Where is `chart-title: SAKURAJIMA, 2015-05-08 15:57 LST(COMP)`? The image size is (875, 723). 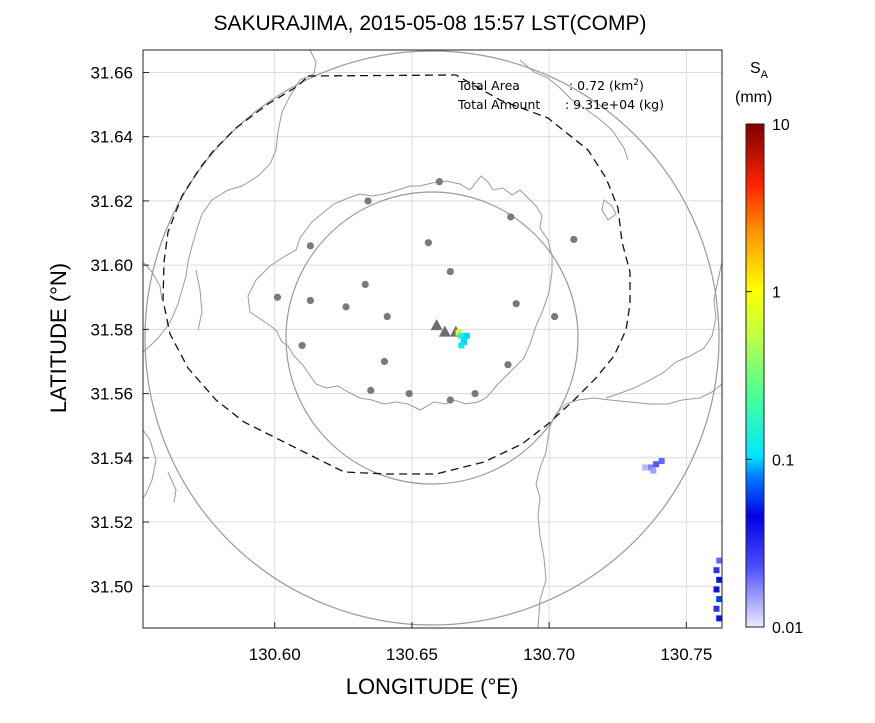
chart-title: SAKURAJIMA, 2015-05-08 15:57 LST(COMP) is located at coordinates (429, 23).